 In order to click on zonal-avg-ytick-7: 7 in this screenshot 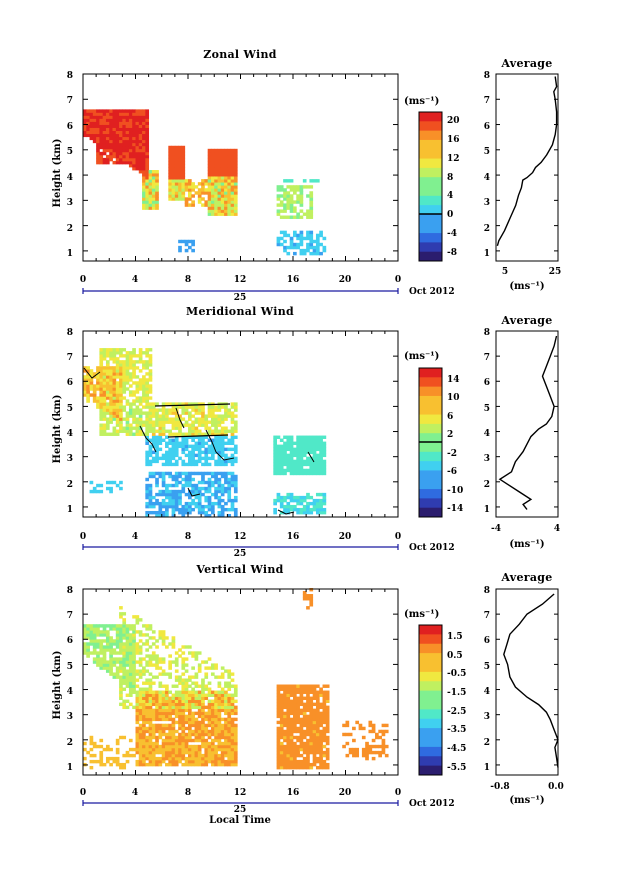, I will do `click(487, 101)`.